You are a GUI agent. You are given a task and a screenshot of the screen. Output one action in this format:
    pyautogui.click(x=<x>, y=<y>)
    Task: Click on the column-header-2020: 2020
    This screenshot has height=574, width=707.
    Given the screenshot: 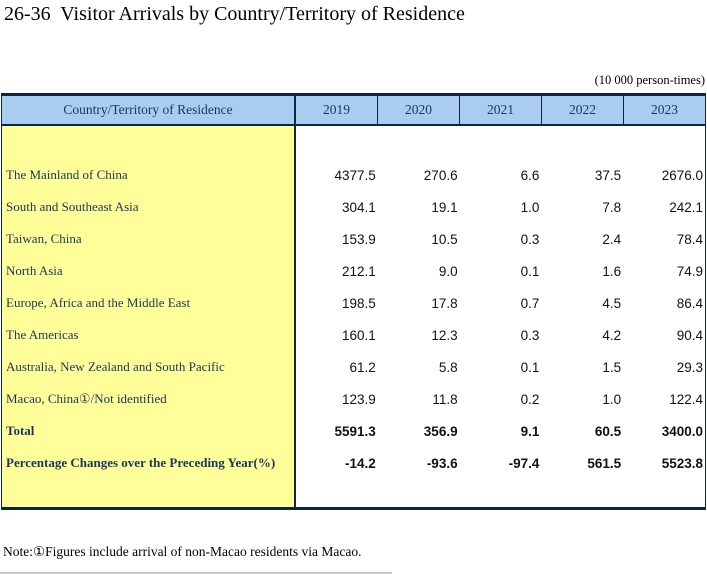 What is the action you would take?
    pyautogui.click(x=419, y=110)
    